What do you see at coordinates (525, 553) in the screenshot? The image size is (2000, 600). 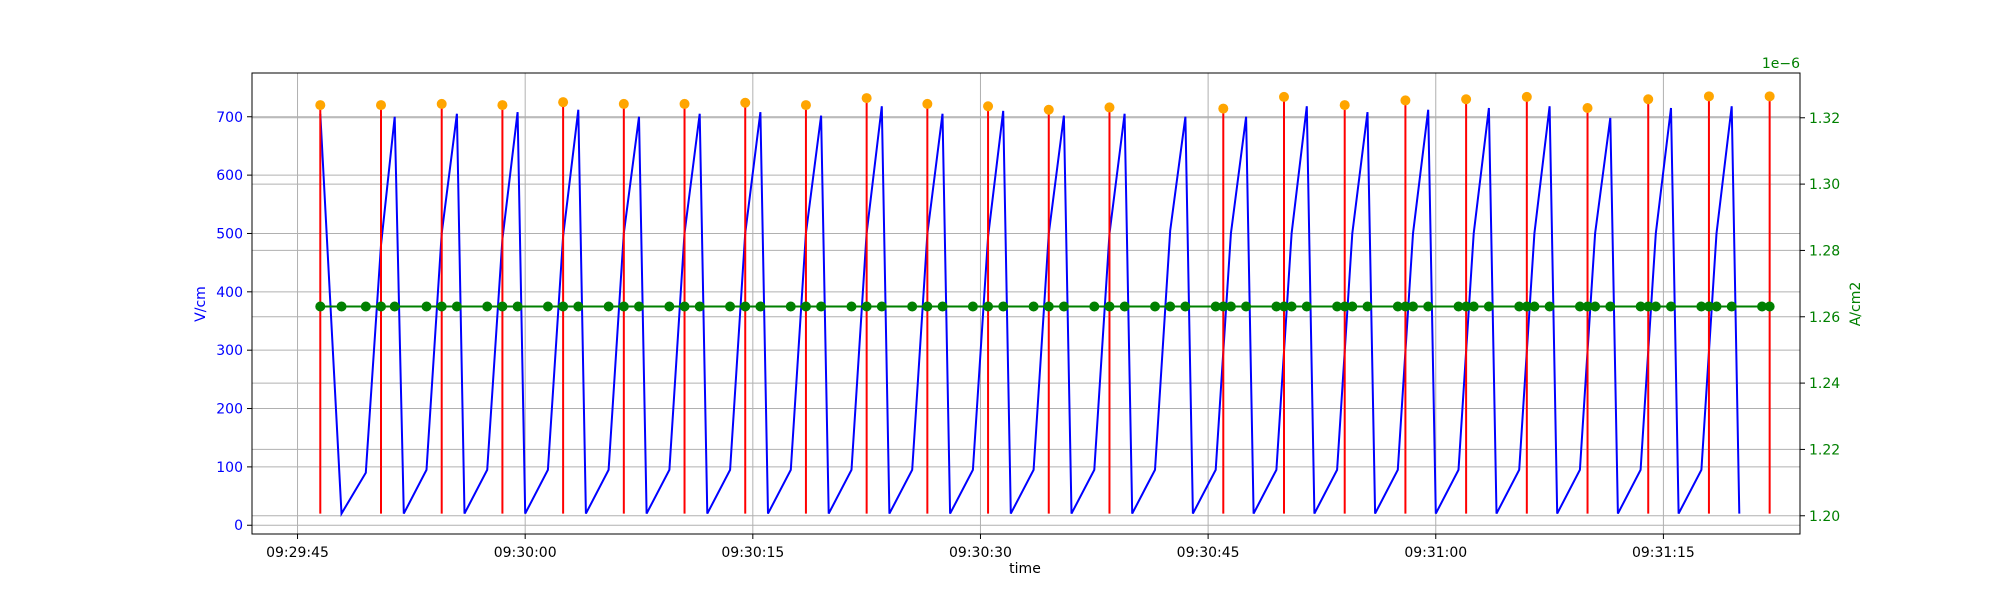 I see `x-tick-label: 09:30:00` at bounding box center [525, 553].